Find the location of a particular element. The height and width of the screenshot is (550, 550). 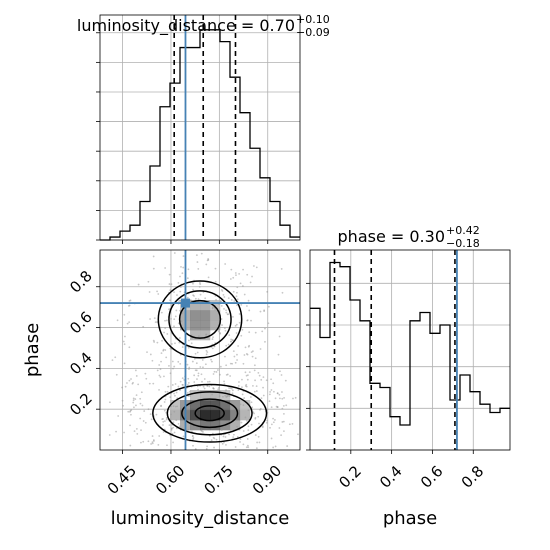

joint-contour-mode0-level3 is located at coordinates (210, 413).